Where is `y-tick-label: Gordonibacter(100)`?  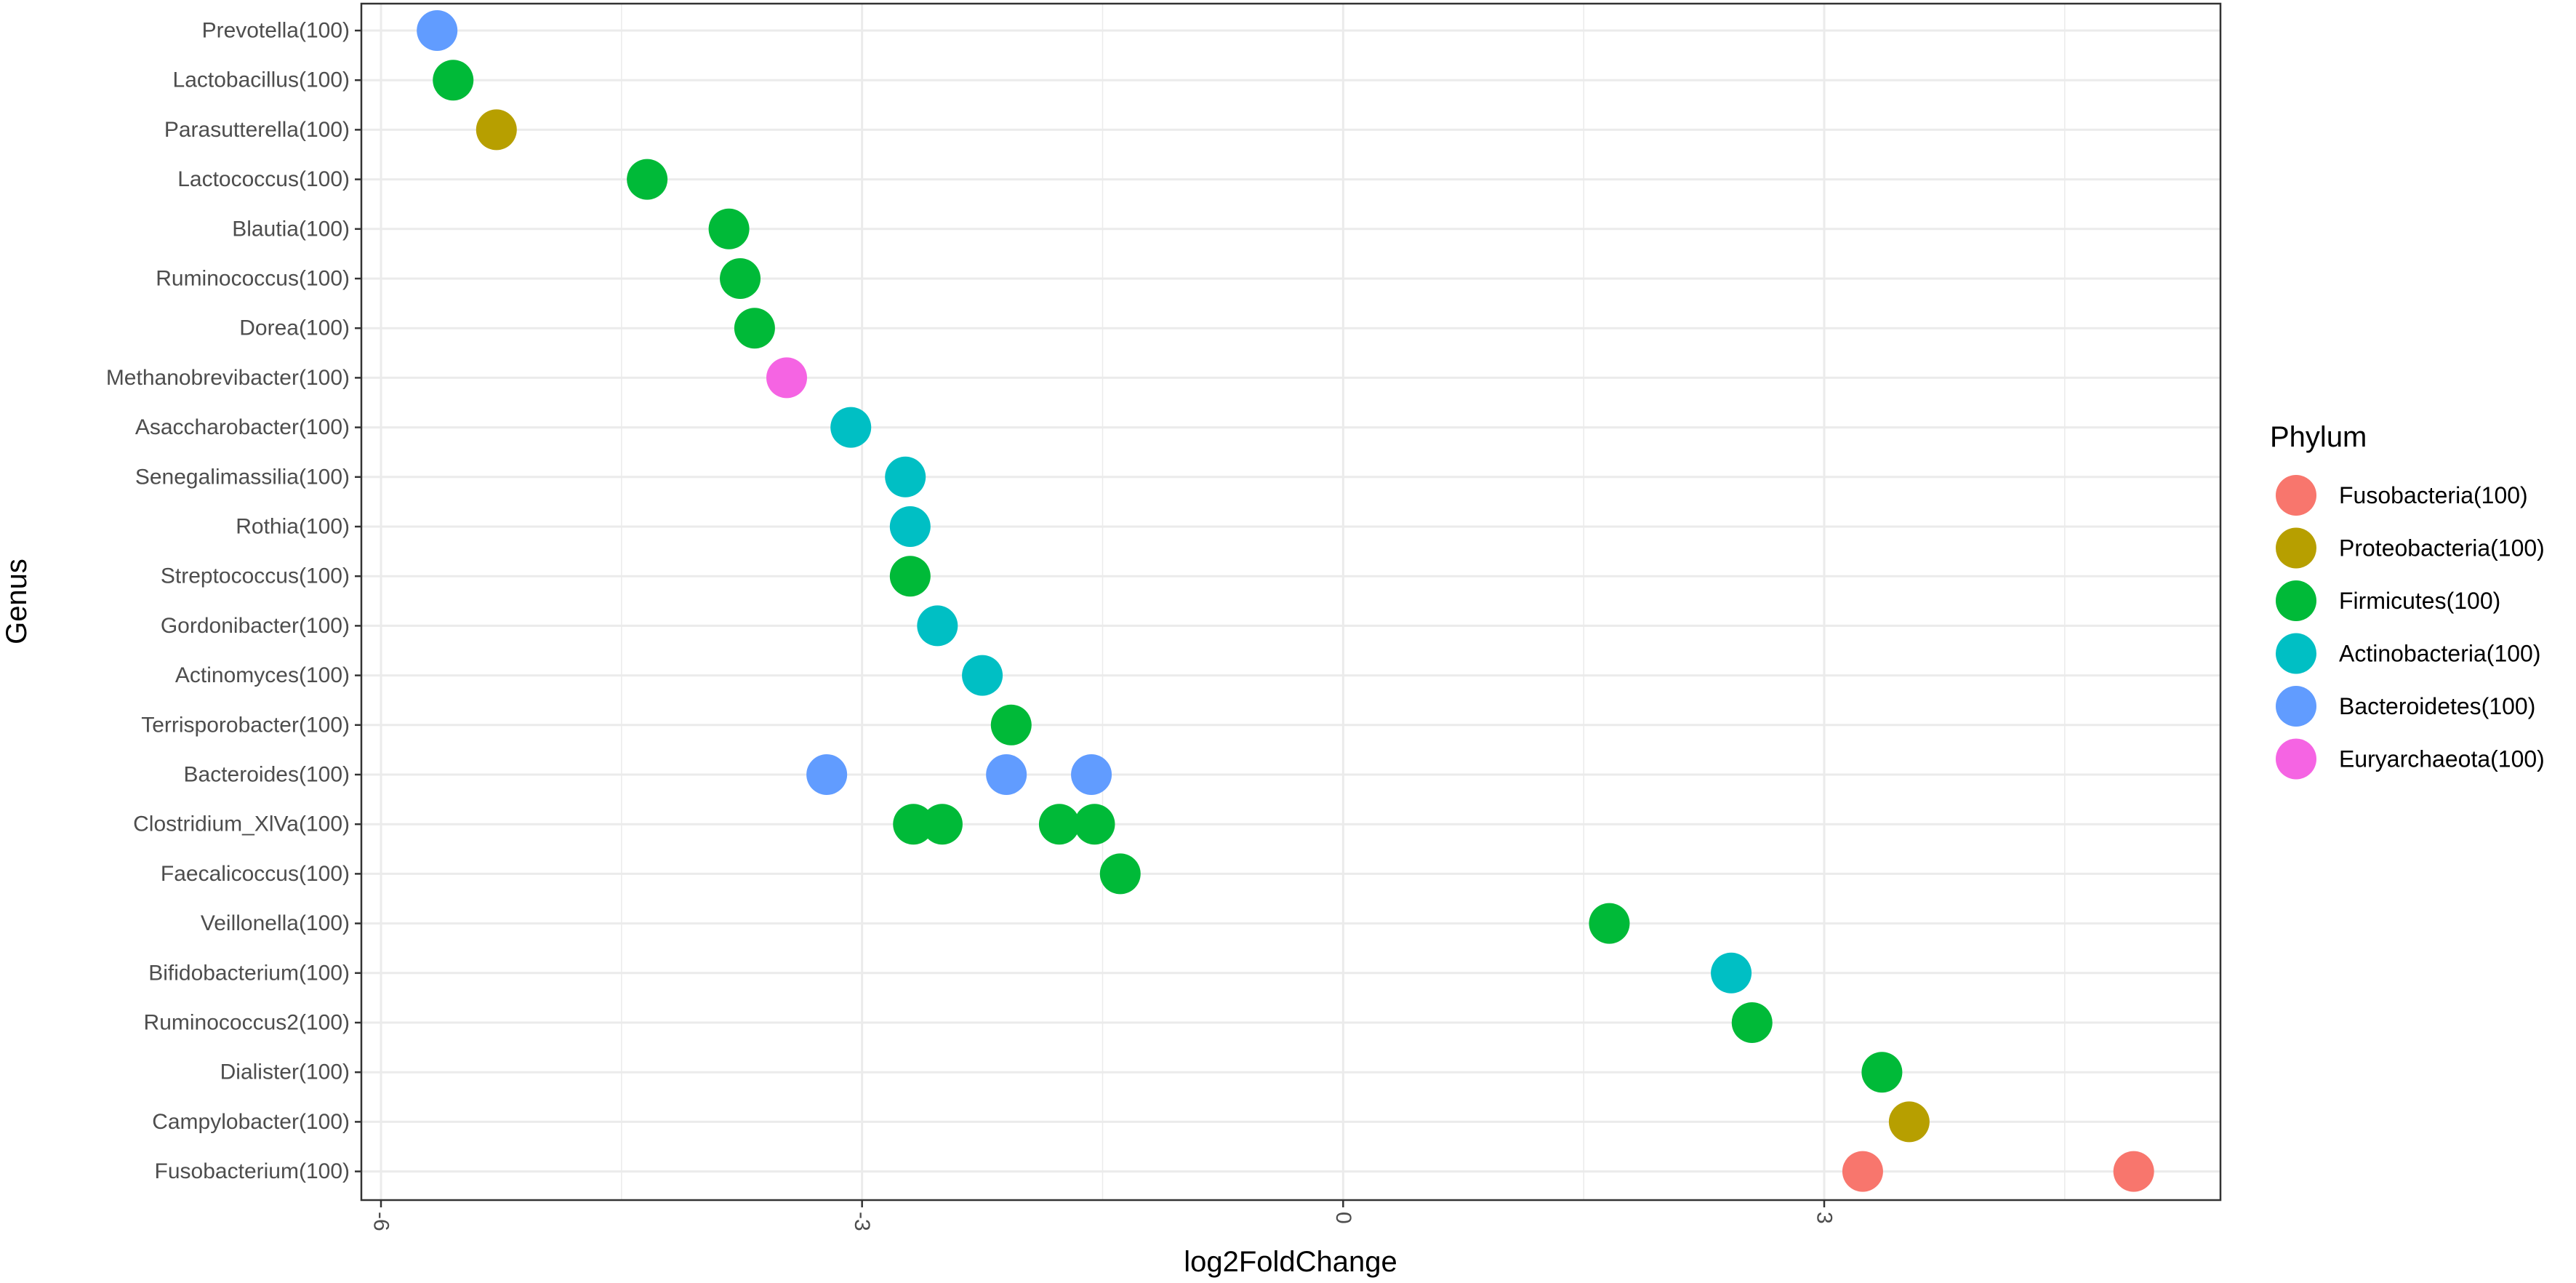 y-tick-label: Gordonibacter(100) is located at coordinates (256, 626).